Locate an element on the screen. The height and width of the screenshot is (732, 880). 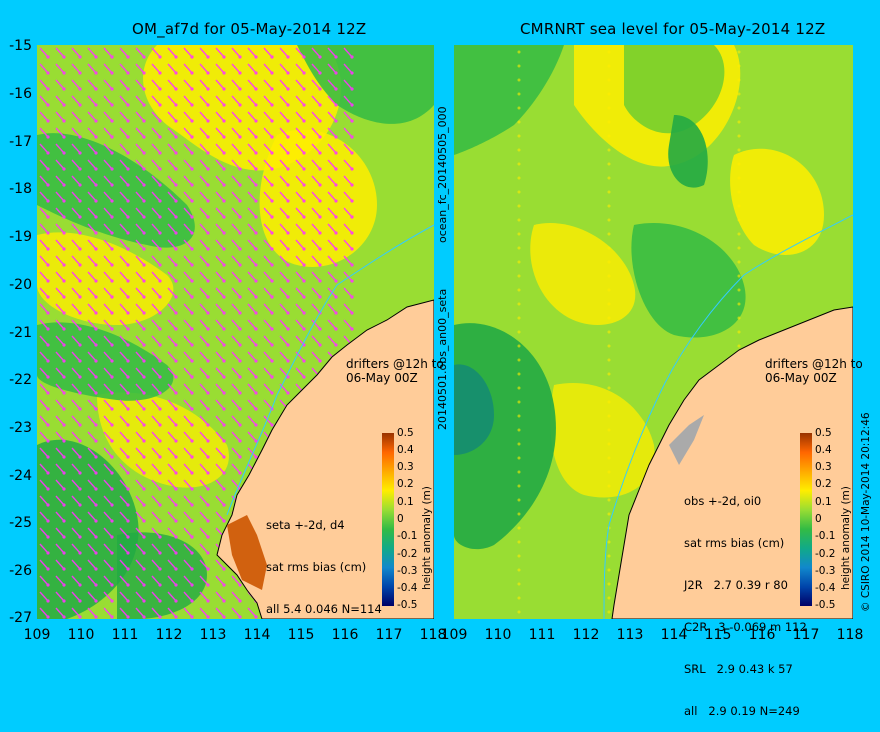
right-drifters-legend: drifters @12h to 06-May 00Z is located at coordinates (814, 371).